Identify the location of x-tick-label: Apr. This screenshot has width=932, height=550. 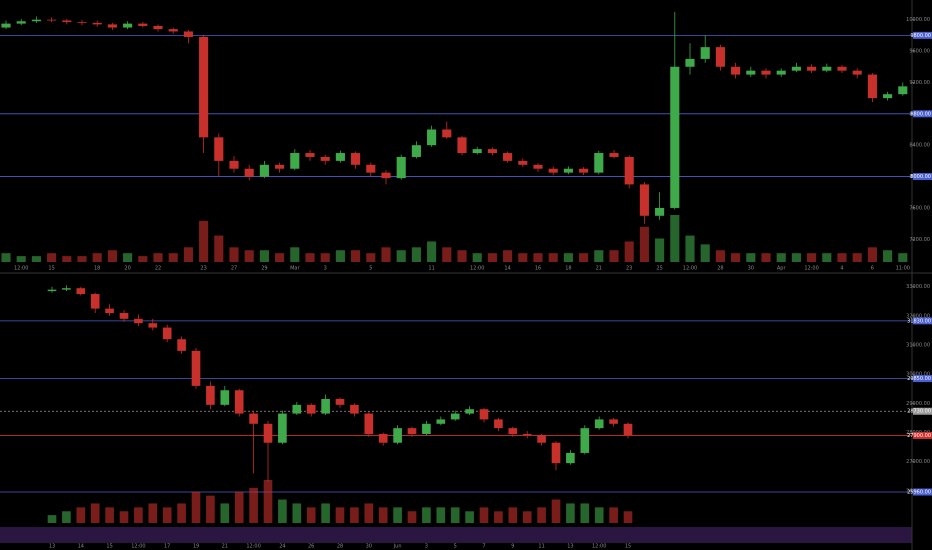
(782, 269).